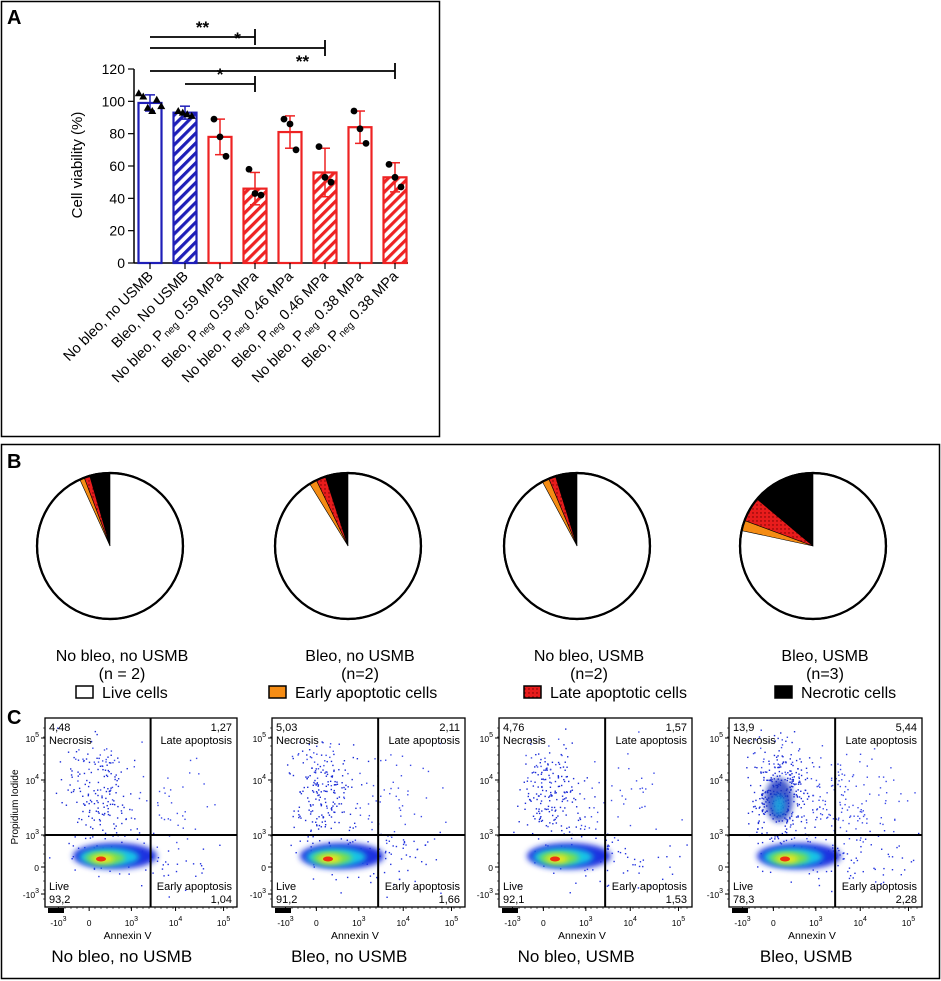 This screenshot has height=981, width=941. I want to click on data-point, so click(152, 111).